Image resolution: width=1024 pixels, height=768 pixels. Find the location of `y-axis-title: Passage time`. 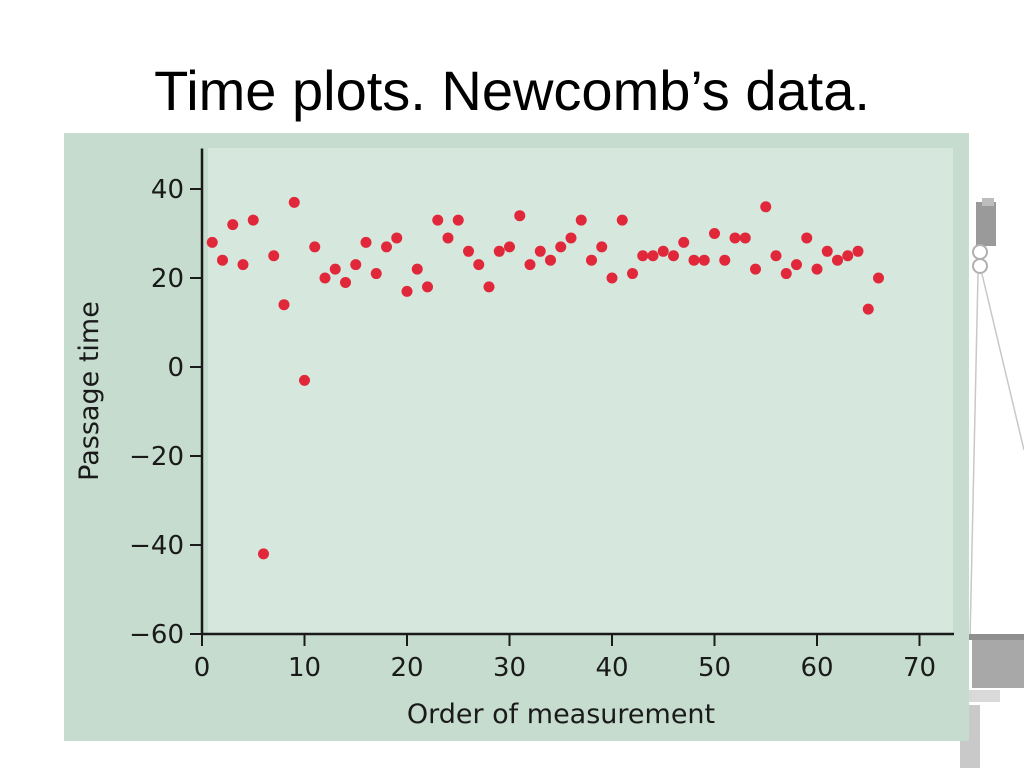

y-axis-title: Passage time is located at coordinates (89, 391).